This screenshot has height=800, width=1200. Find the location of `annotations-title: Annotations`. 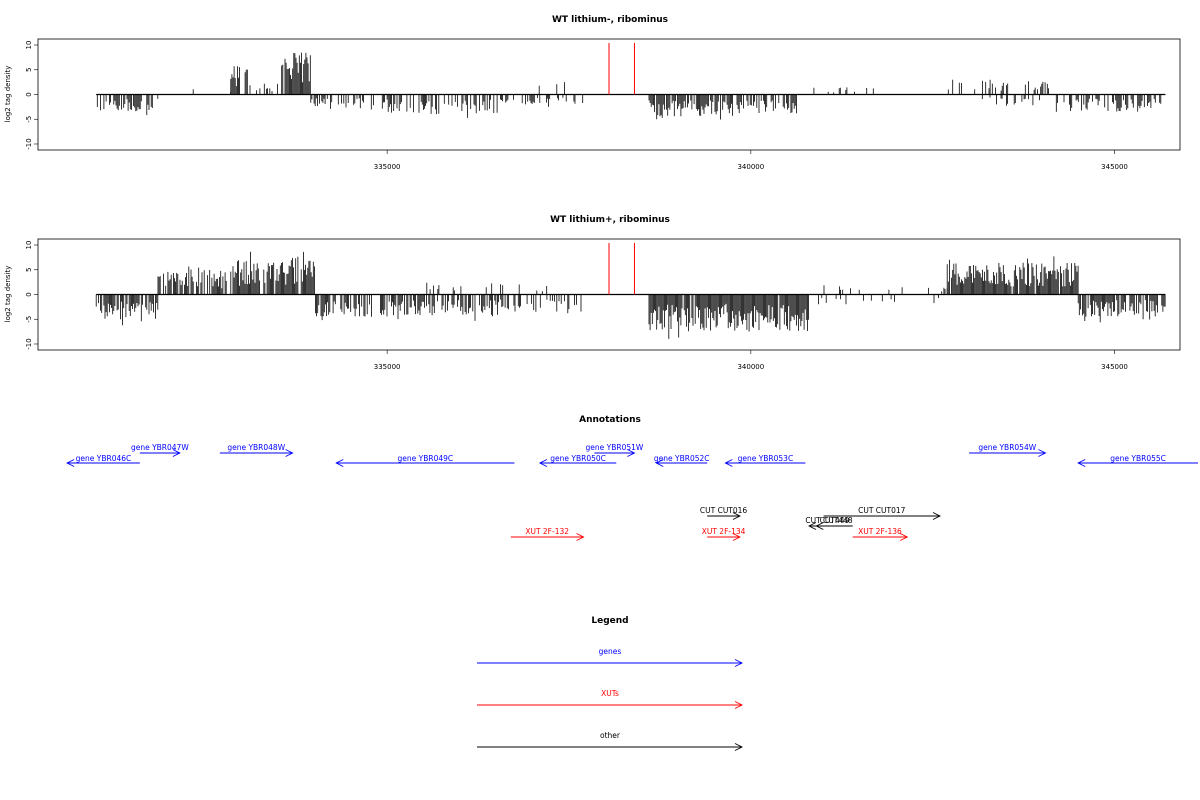

annotations-title: Annotations is located at coordinates (610, 420).